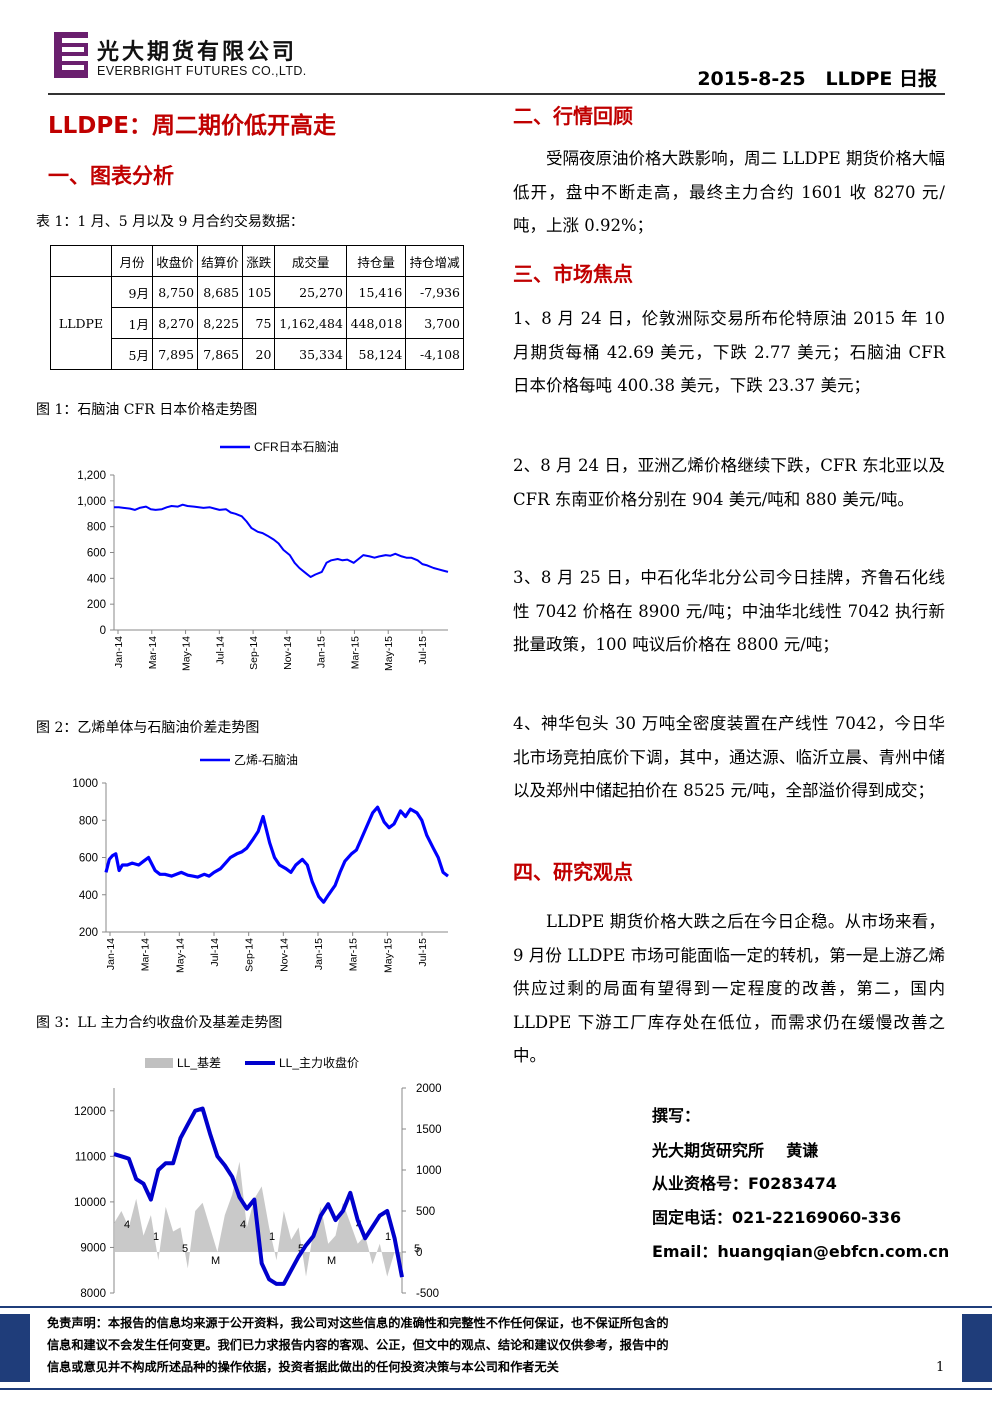 The image size is (992, 1403). Describe the element at coordinates (427, 1294) in the screenshot. I see `y-right-tick-label: -500` at that location.